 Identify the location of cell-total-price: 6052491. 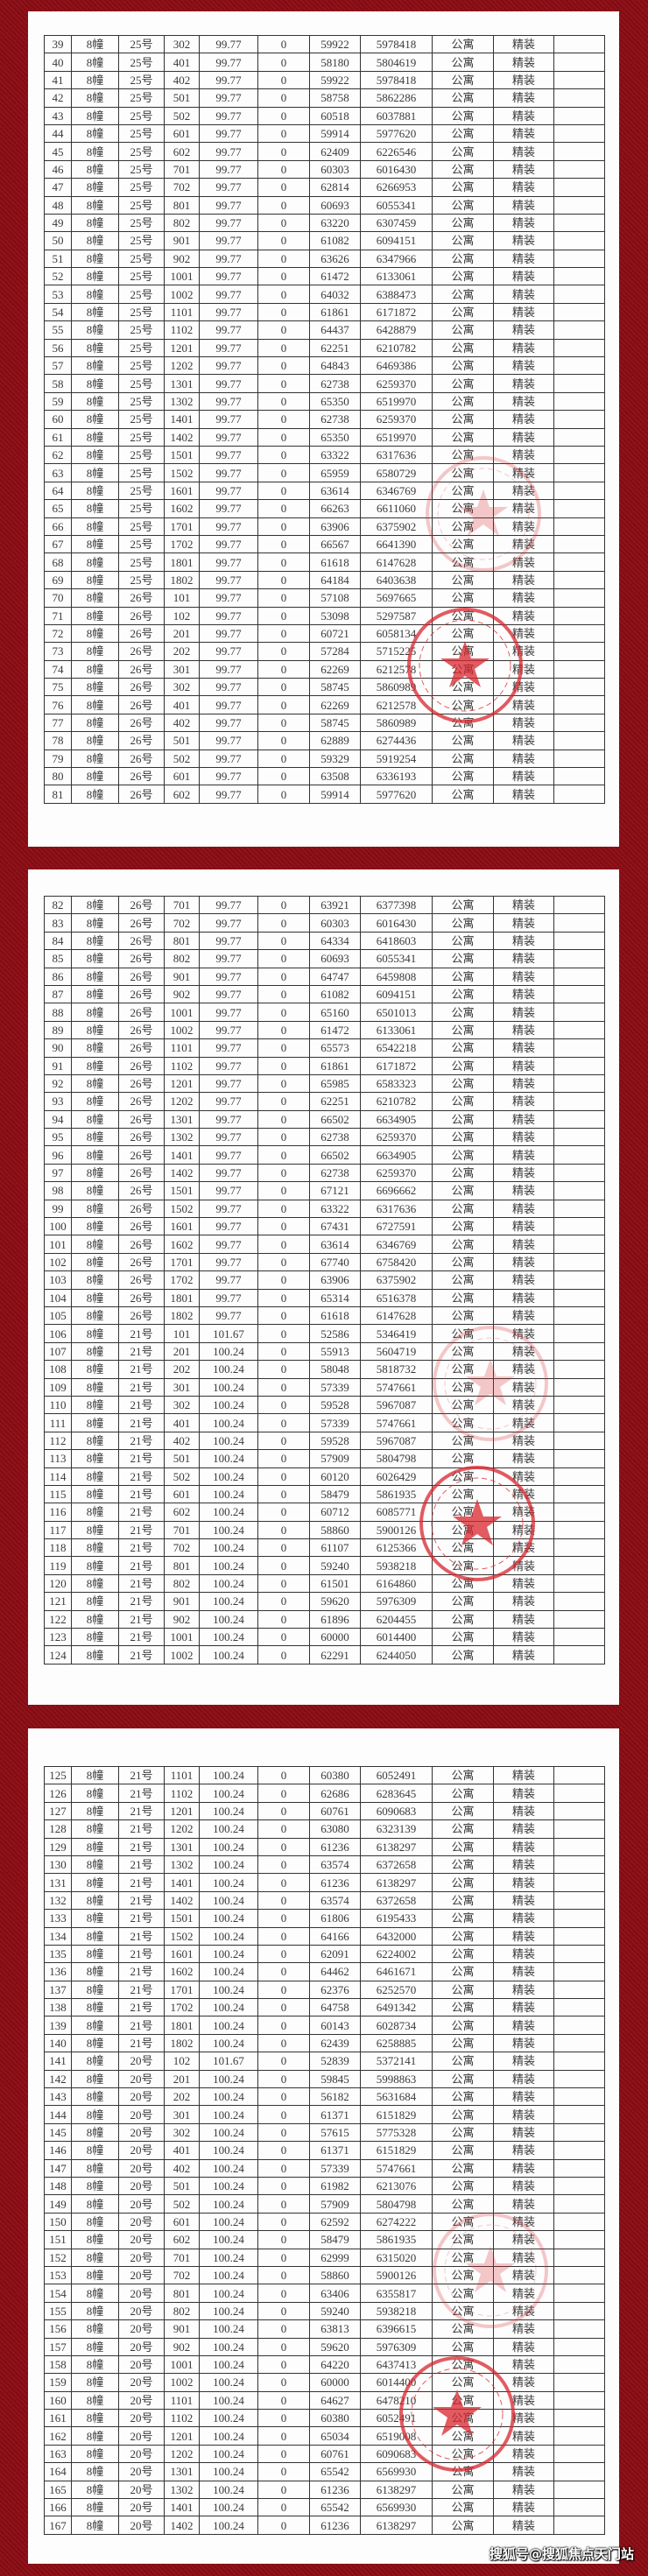
(396, 1775).